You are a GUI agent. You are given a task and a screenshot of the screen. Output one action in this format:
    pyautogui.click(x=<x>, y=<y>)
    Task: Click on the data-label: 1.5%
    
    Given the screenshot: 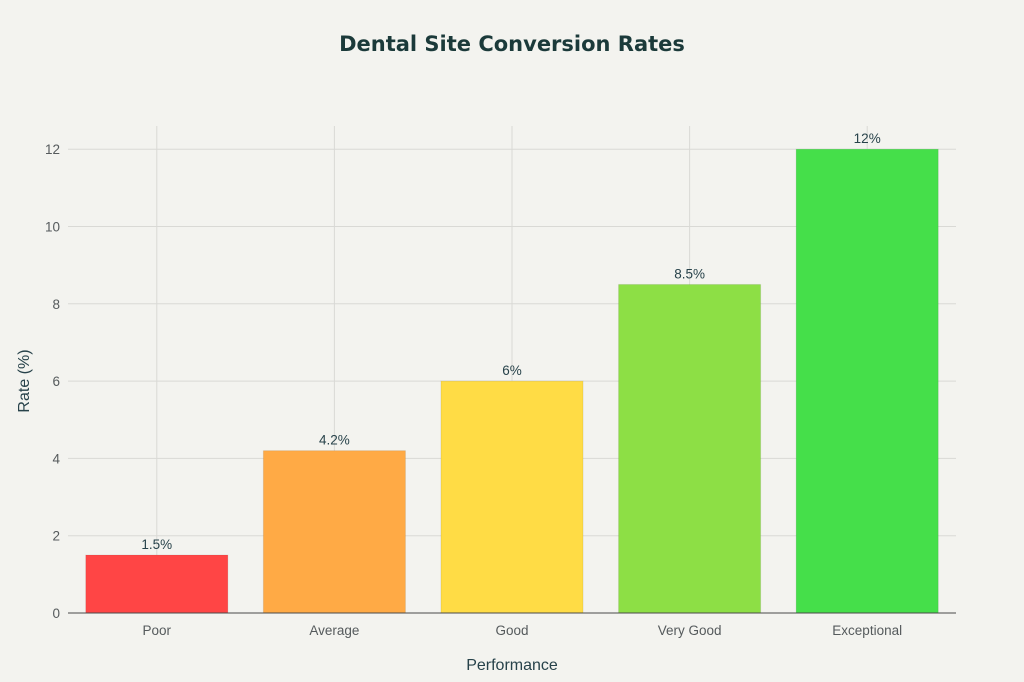 What is the action you would take?
    pyautogui.click(x=156, y=544)
    